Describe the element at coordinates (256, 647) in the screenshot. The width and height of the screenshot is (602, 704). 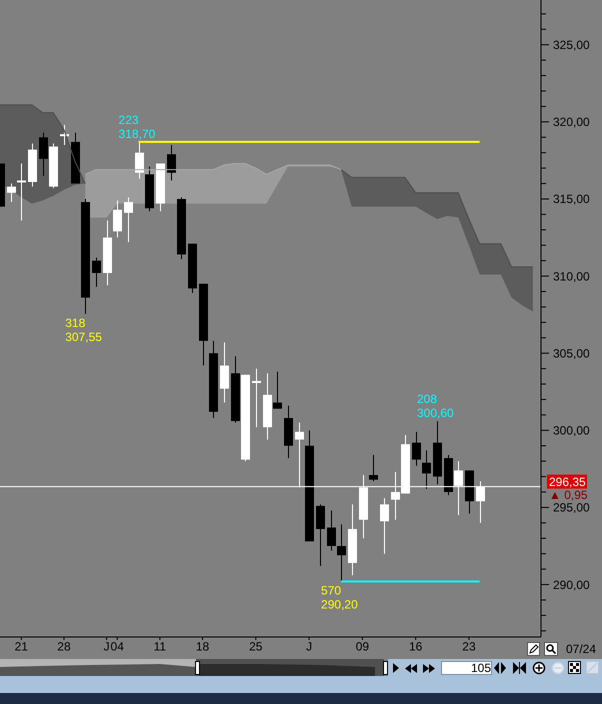
I see `x-tick-label: 25` at that location.